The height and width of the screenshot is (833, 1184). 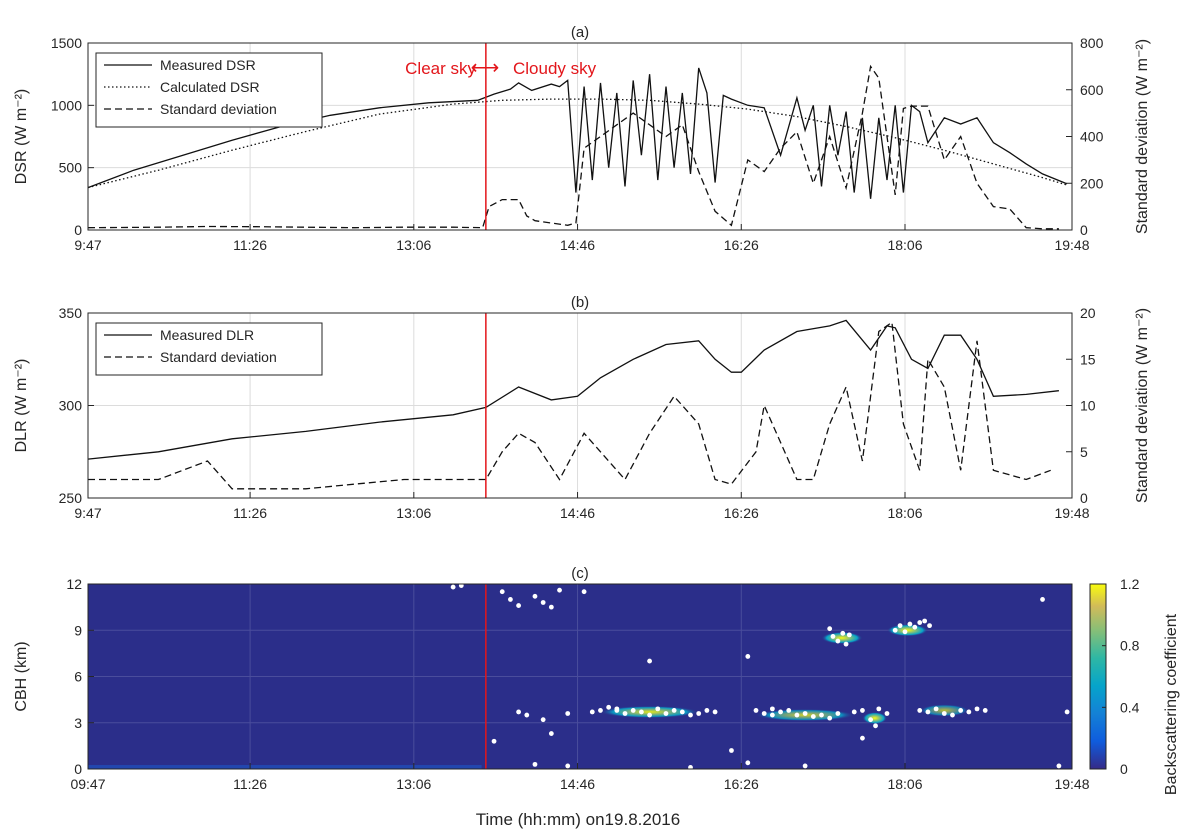 I want to click on x-tick-label: 9:47, so click(x=87, y=245).